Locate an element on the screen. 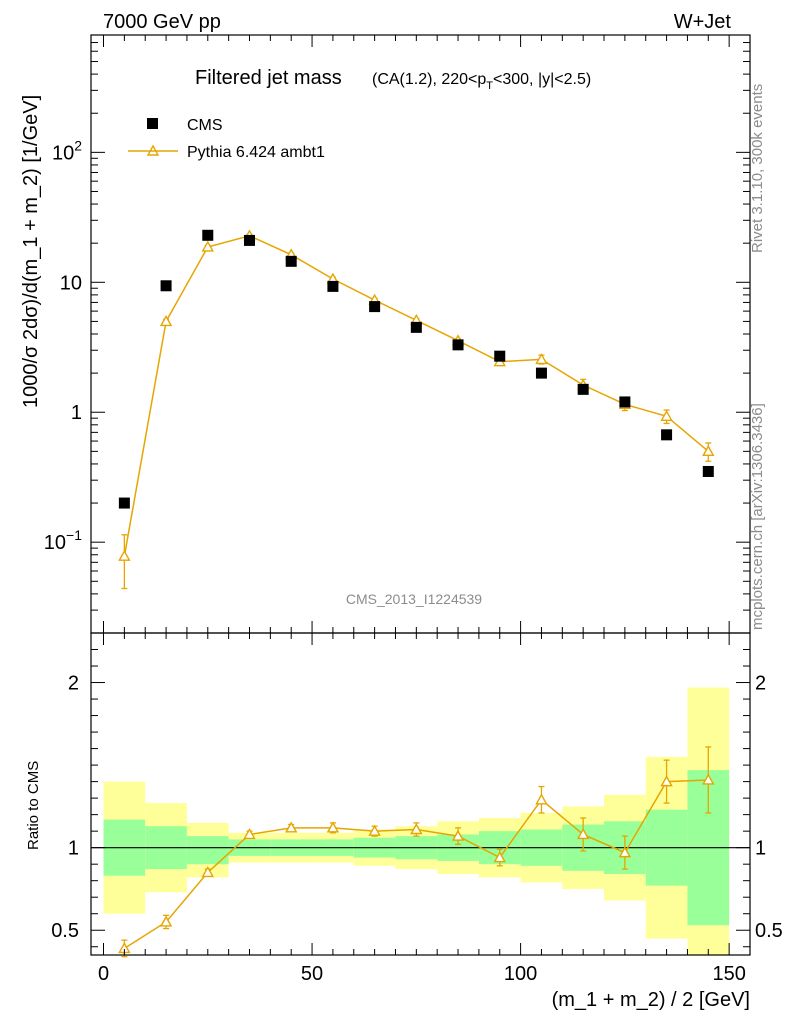  analysis-watermark: CMS_2013_I1224539 is located at coordinates (414, 599).